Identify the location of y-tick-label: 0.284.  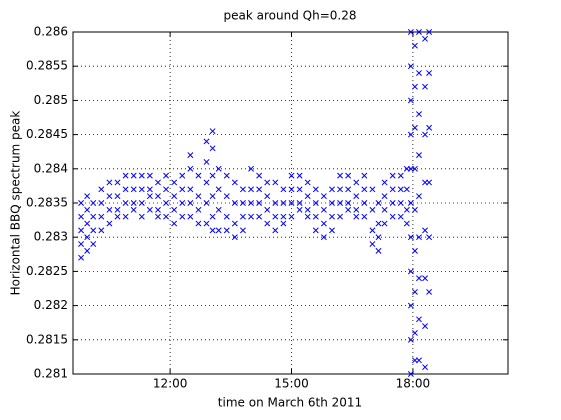
(51, 168).